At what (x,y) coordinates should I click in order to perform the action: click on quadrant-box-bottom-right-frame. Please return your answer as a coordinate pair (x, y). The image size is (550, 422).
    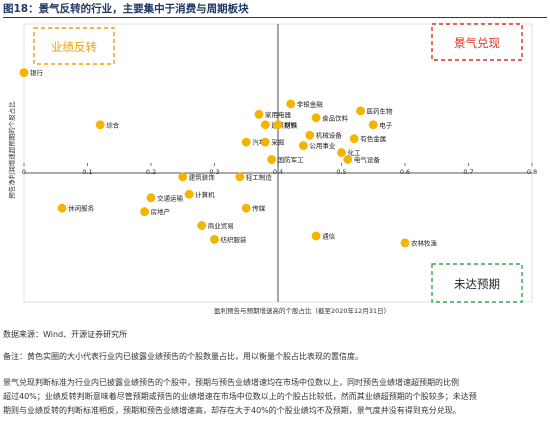
    Looking at the image, I should click on (477, 283).